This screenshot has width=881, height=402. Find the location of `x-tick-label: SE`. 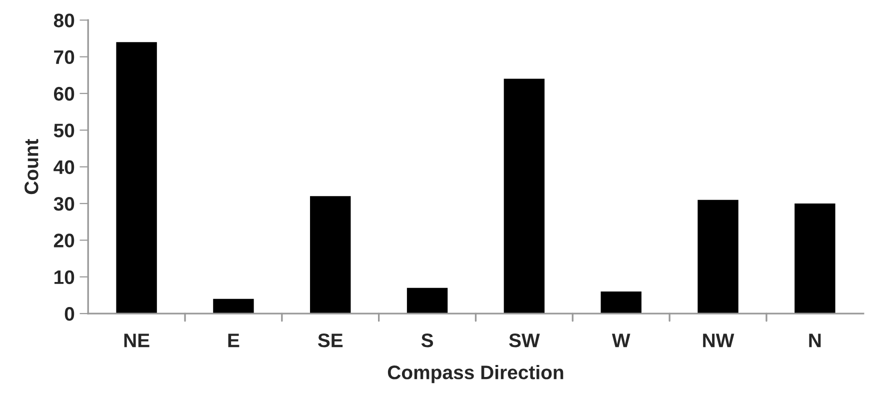

x-tick-label: SE is located at coordinates (330, 341).